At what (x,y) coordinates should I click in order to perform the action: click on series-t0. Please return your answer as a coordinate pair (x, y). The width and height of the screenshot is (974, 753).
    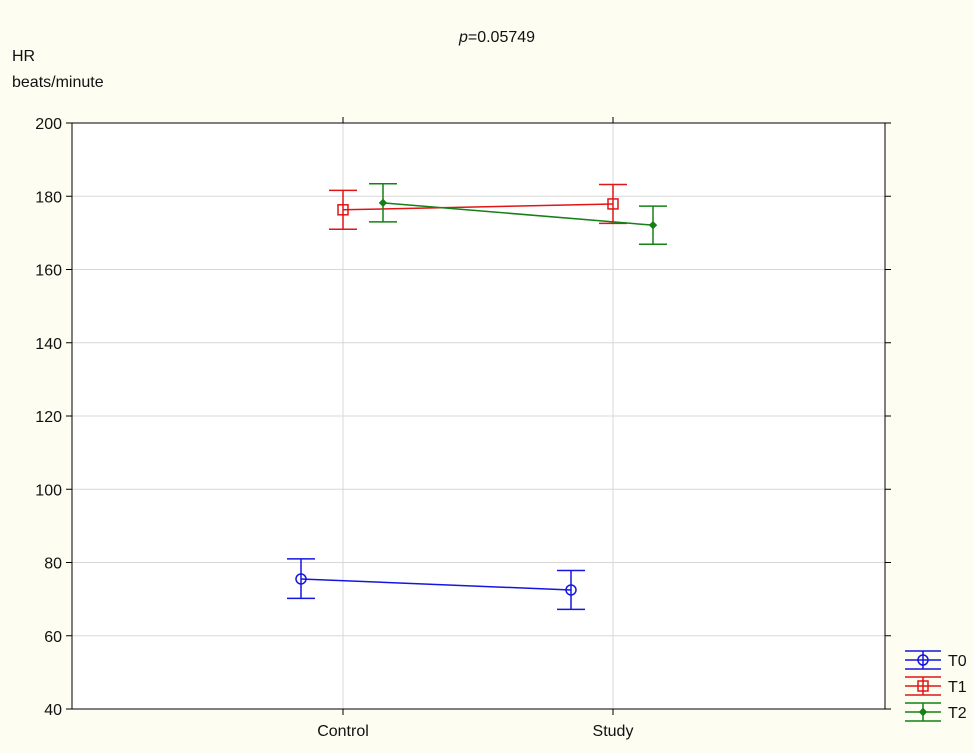
    Looking at the image, I should click on (436, 584).